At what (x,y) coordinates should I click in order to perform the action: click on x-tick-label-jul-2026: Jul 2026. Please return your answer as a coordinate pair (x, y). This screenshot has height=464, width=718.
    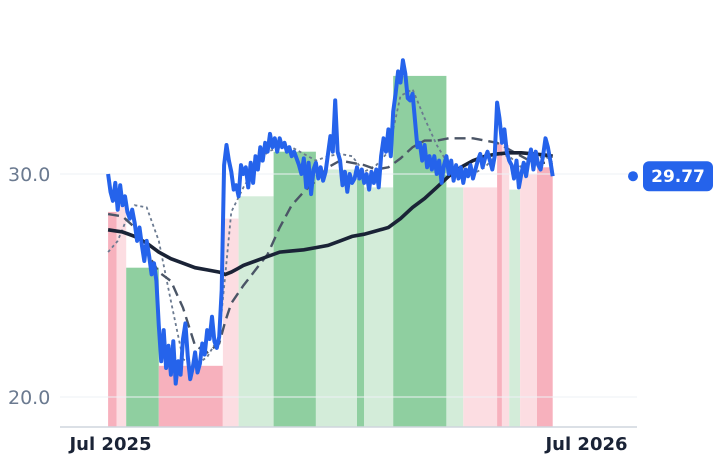
    Looking at the image, I should click on (585, 444).